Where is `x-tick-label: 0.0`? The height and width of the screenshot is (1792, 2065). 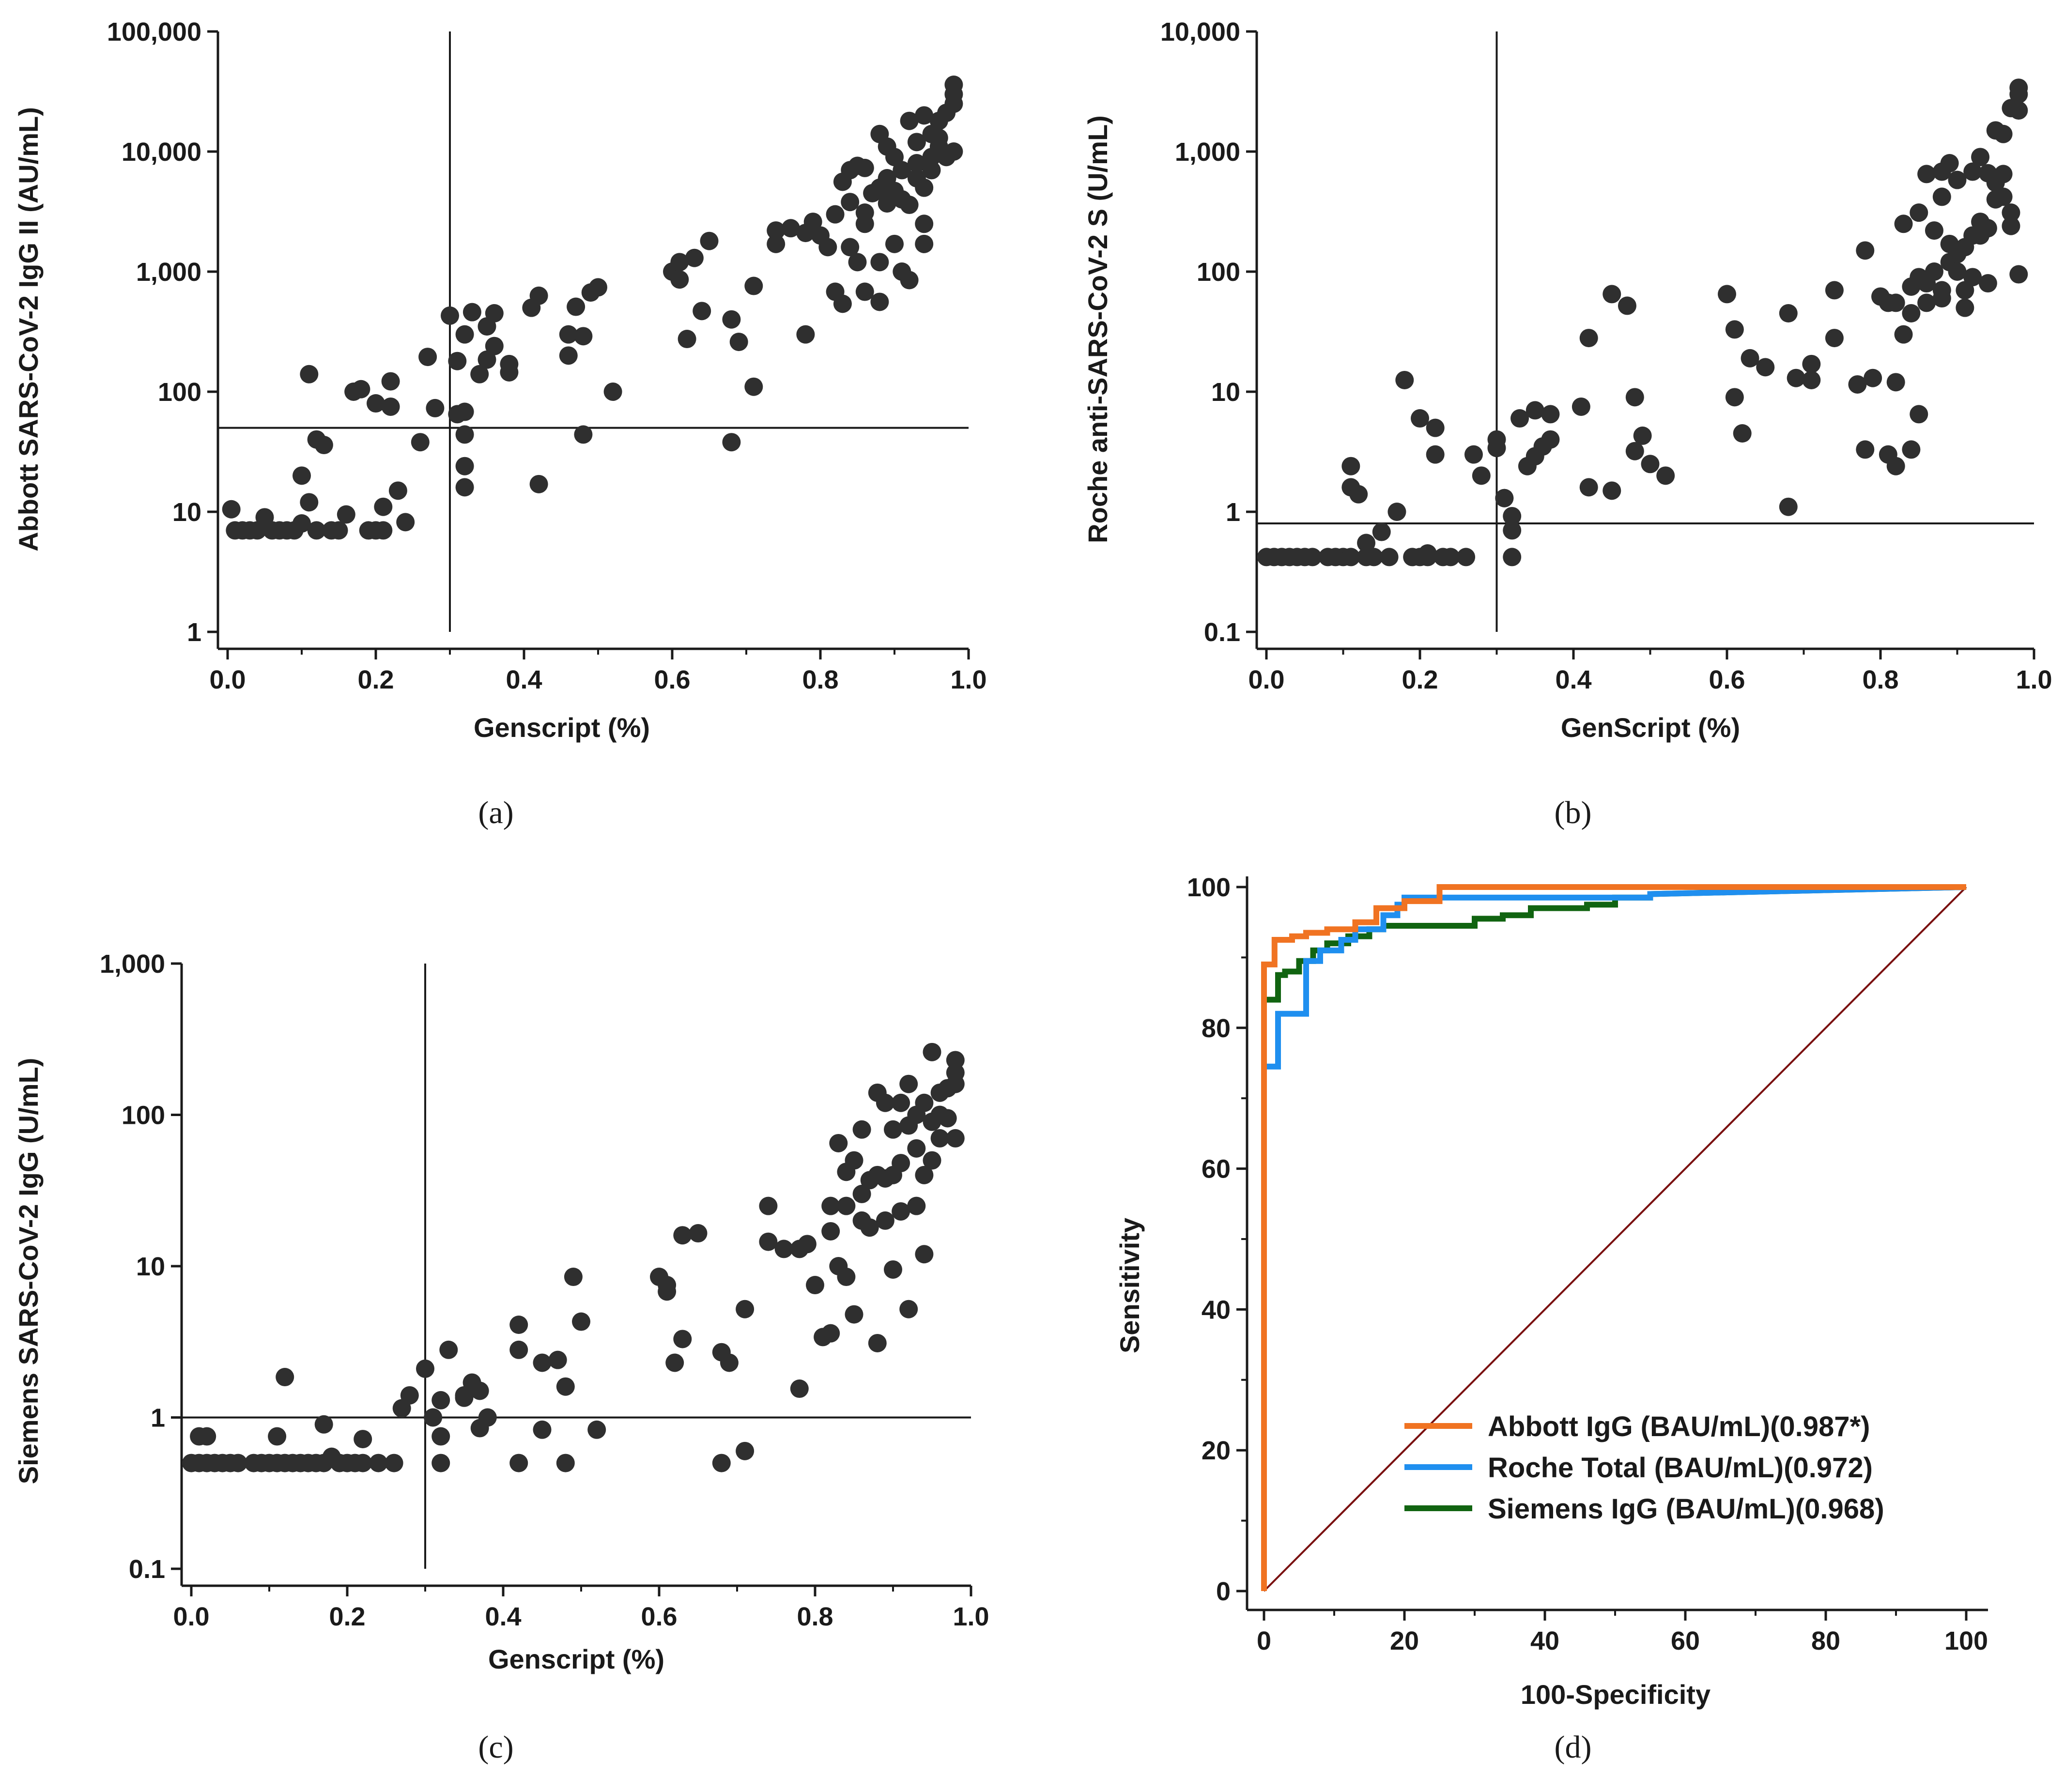
x-tick-label: 0.0 is located at coordinates (191, 1616).